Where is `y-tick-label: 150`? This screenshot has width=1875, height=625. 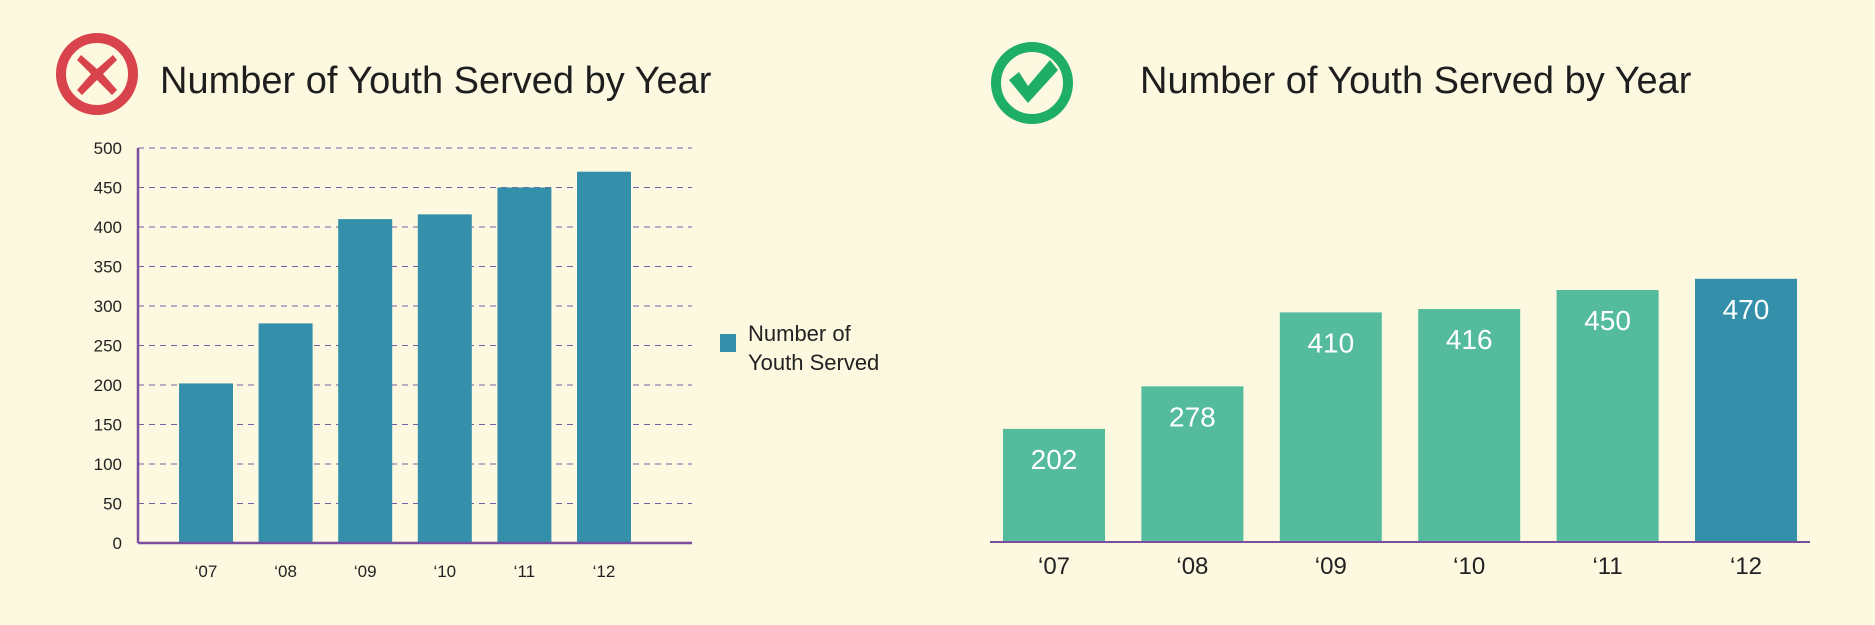 y-tick-label: 150 is located at coordinates (108, 425).